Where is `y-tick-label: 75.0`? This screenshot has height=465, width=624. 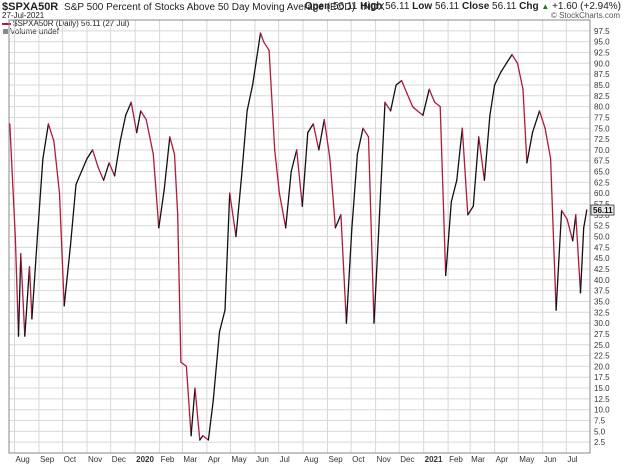 y-tick-label: 75.0 is located at coordinates (602, 128).